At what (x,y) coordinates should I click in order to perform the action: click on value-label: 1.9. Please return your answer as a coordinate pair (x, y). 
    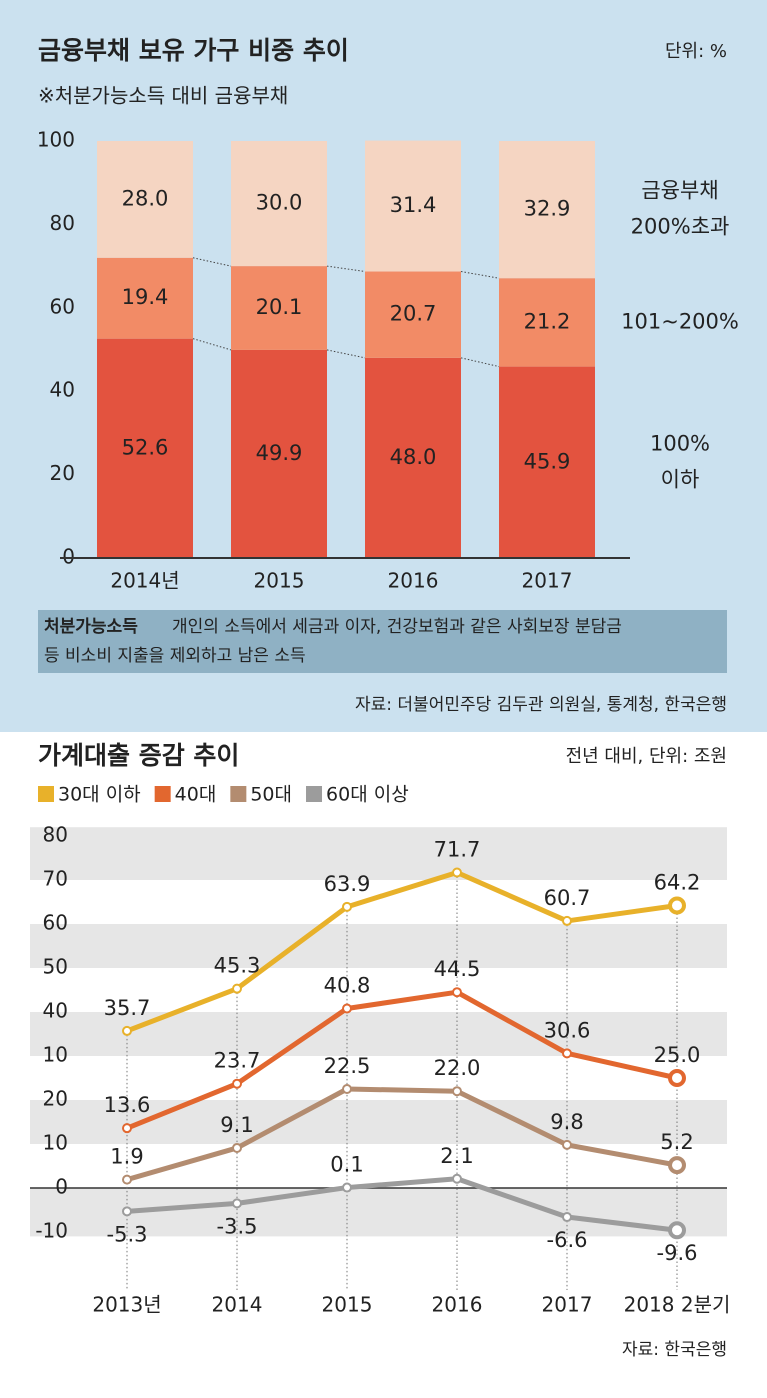
    Looking at the image, I should click on (126, 1157).